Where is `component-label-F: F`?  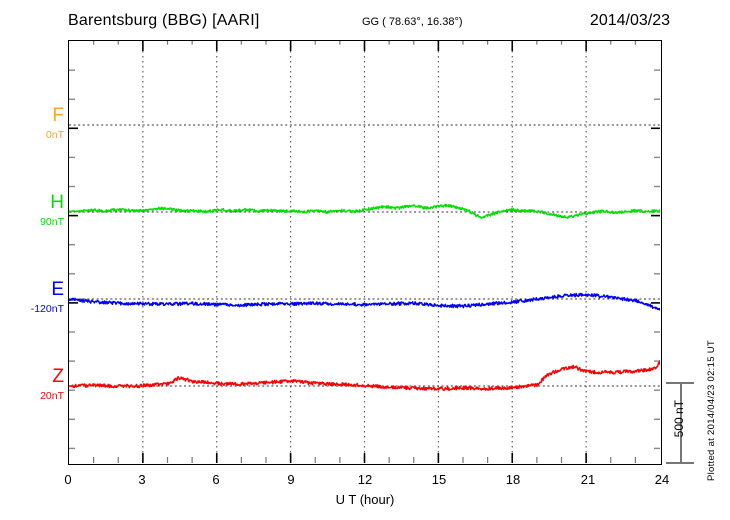 component-label-F: F is located at coordinates (58, 115).